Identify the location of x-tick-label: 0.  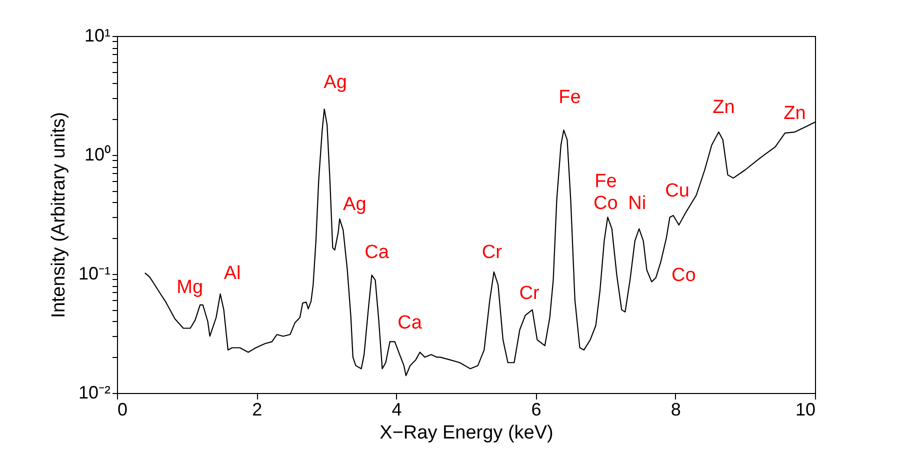
(123, 410).